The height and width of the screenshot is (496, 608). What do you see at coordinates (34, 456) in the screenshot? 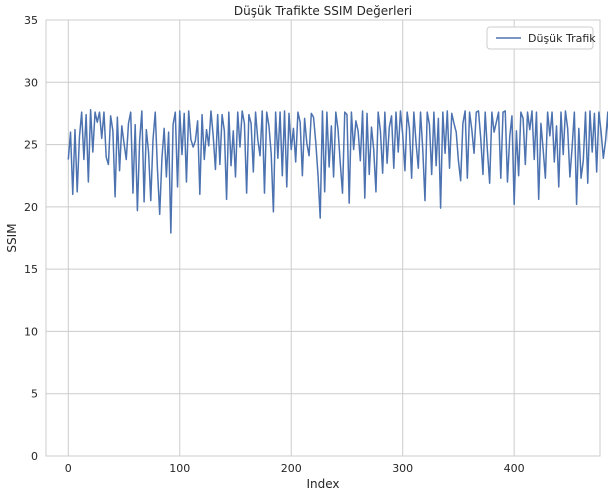
I see `y-tick-label: 0` at bounding box center [34, 456].